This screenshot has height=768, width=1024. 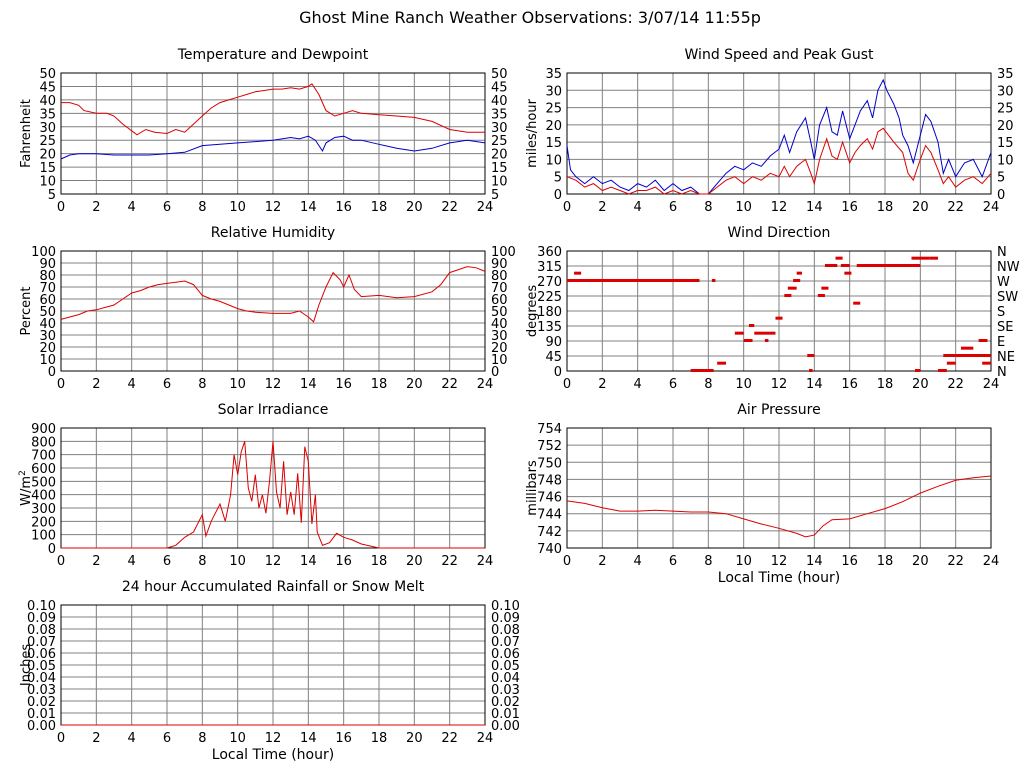 What do you see at coordinates (1005, 109) in the screenshot?
I see `y-tick-label-right: 25` at bounding box center [1005, 109].